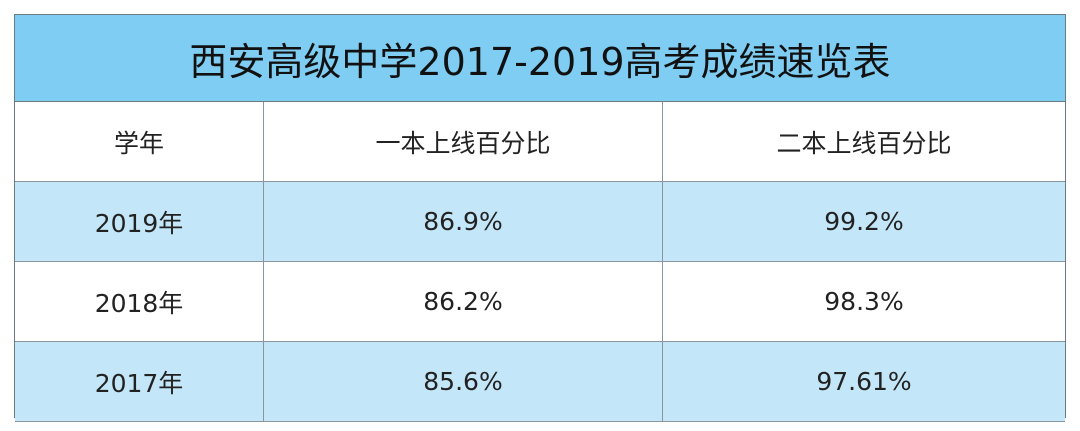  I want to click on cell: 99.2%, so click(864, 221).